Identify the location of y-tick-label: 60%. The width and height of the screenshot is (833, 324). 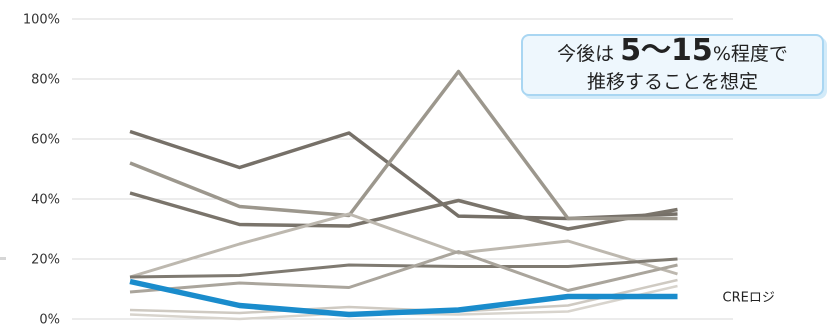
(45, 140).